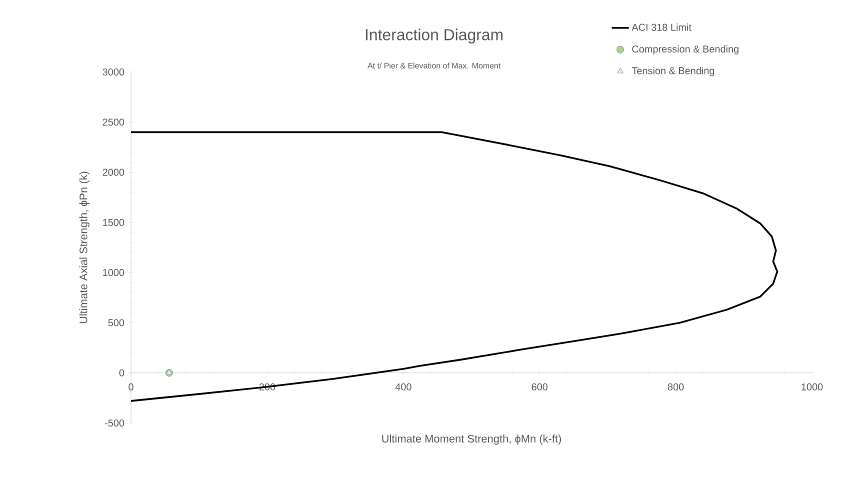 The width and height of the screenshot is (859, 485). What do you see at coordinates (113, 172) in the screenshot?
I see `y-tick-label: 2000` at bounding box center [113, 172].